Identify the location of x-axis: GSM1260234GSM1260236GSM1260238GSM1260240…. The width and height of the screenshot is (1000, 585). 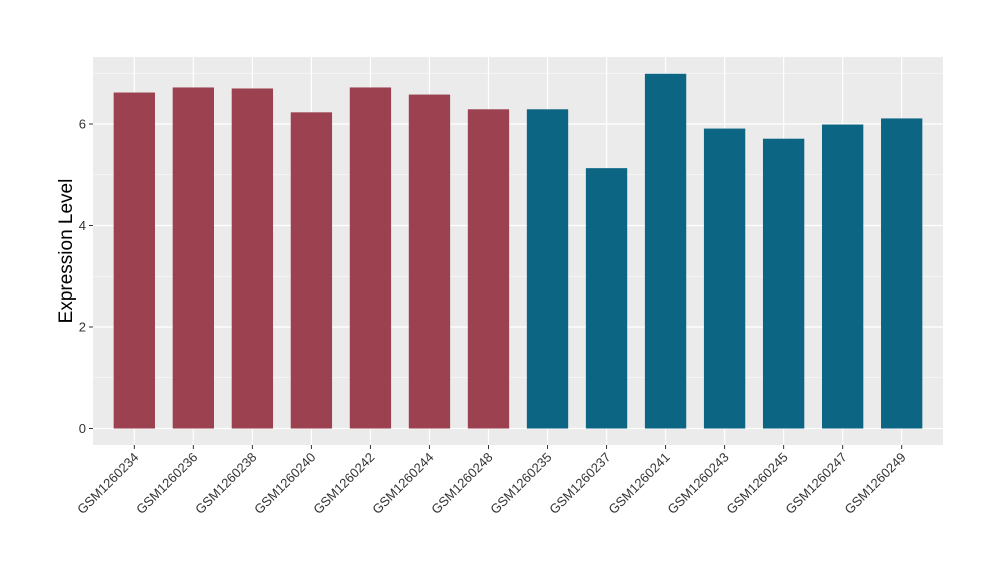
(491, 481).